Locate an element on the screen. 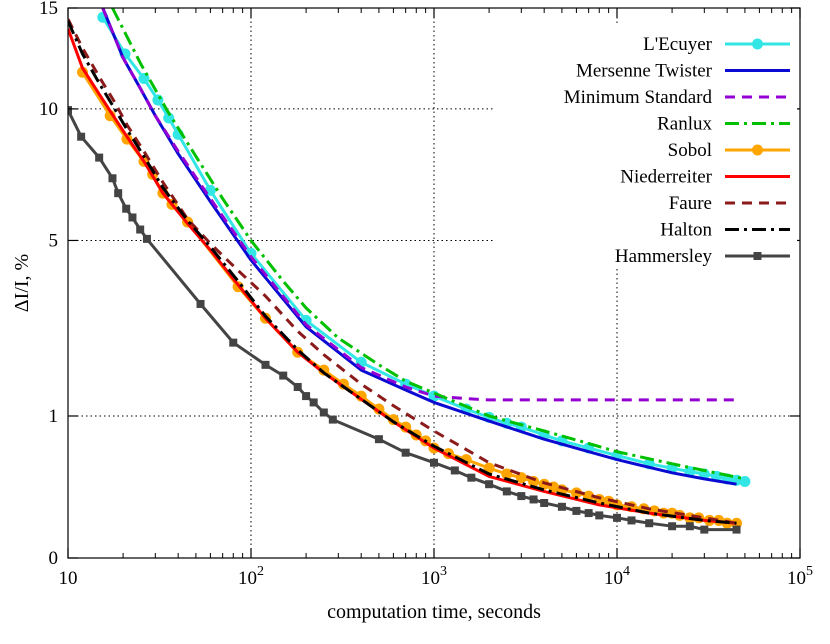 This screenshot has width=830, height=644. y-tick-label: 1 is located at coordinates (54, 416).